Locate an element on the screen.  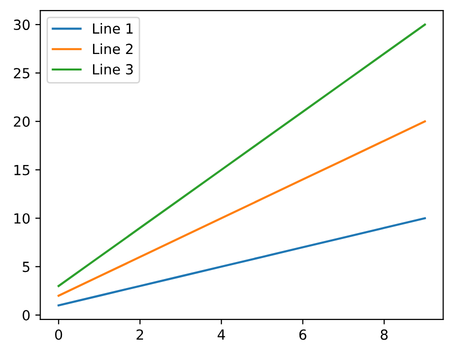
x-tick-label: 4 is located at coordinates (222, 335).